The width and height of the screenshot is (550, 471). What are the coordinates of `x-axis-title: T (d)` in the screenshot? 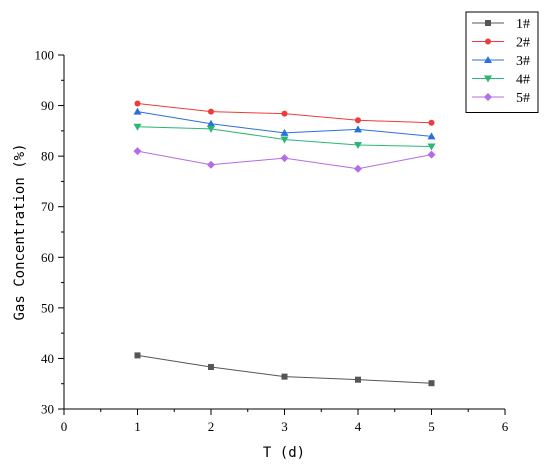 It's located at (284, 453).